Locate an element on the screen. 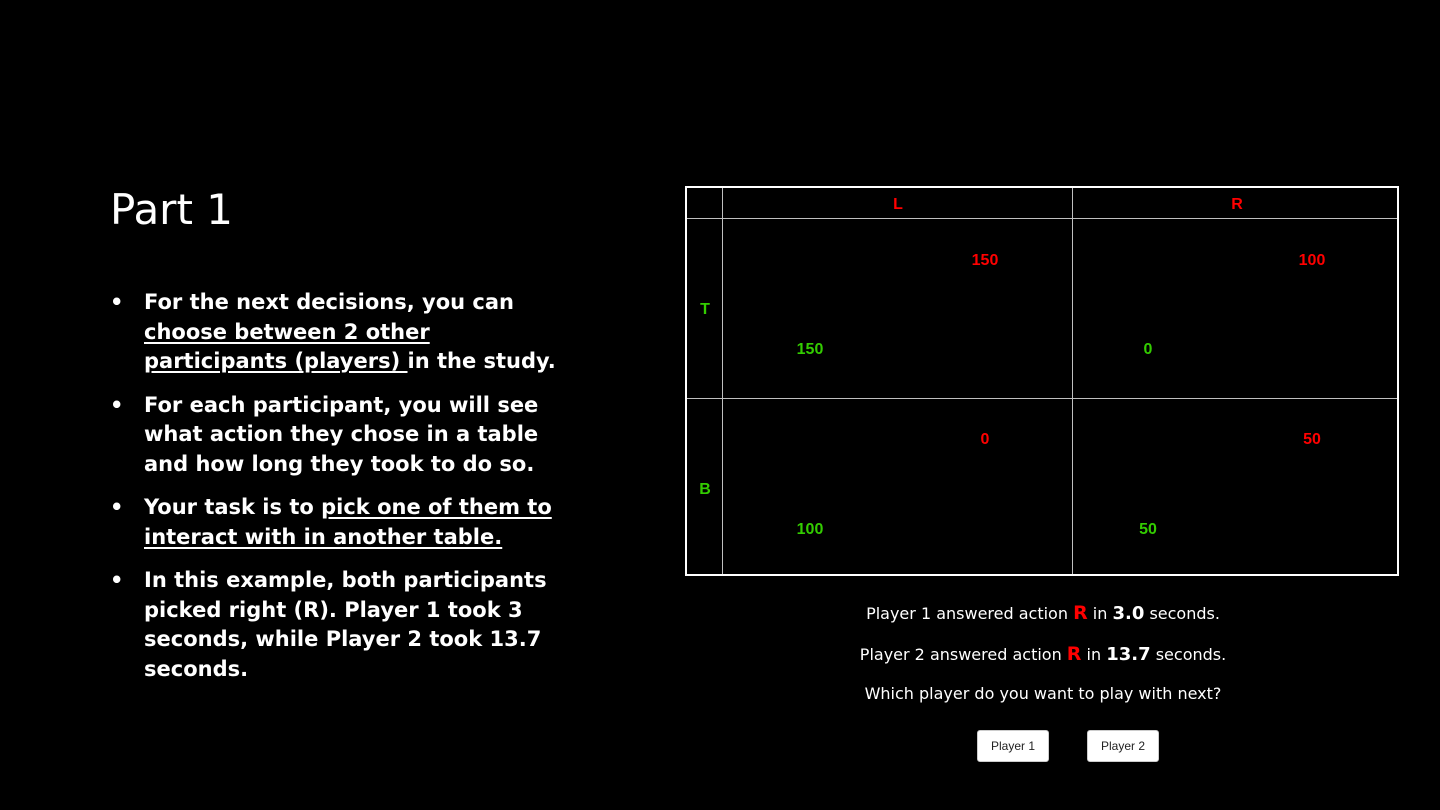 The width and height of the screenshot is (1440, 810). payoff-tl-green: 150 is located at coordinates (810, 349).